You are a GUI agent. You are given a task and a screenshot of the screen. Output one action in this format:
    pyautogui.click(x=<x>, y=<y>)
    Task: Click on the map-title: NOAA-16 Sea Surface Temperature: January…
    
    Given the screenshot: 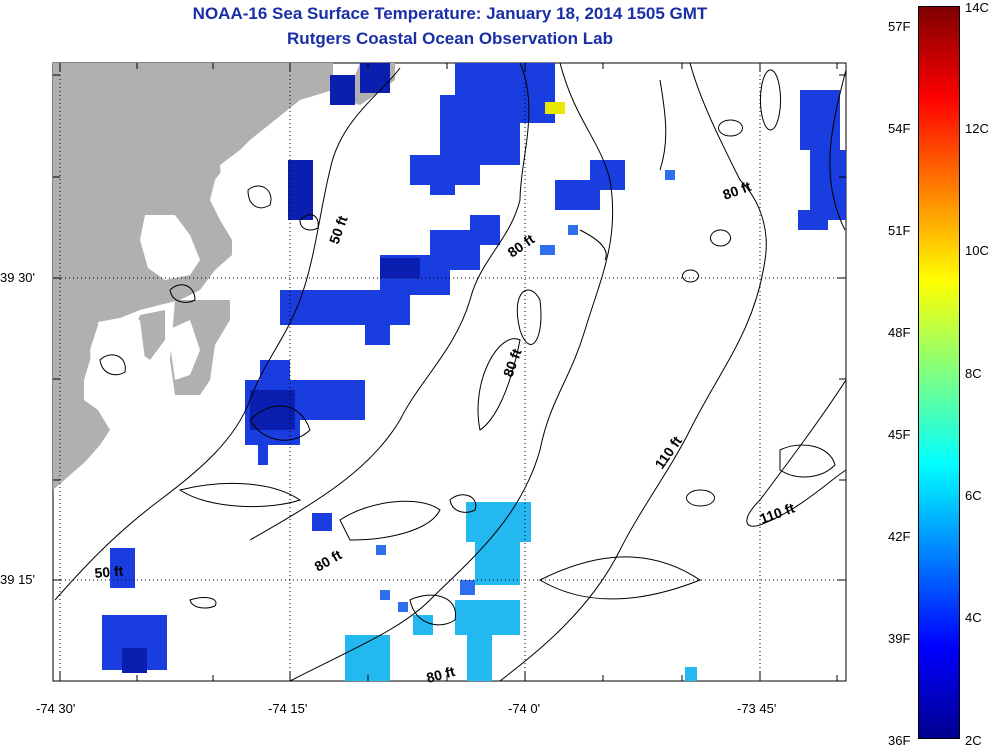 What is the action you would take?
    pyautogui.click(x=450, y=13)
    